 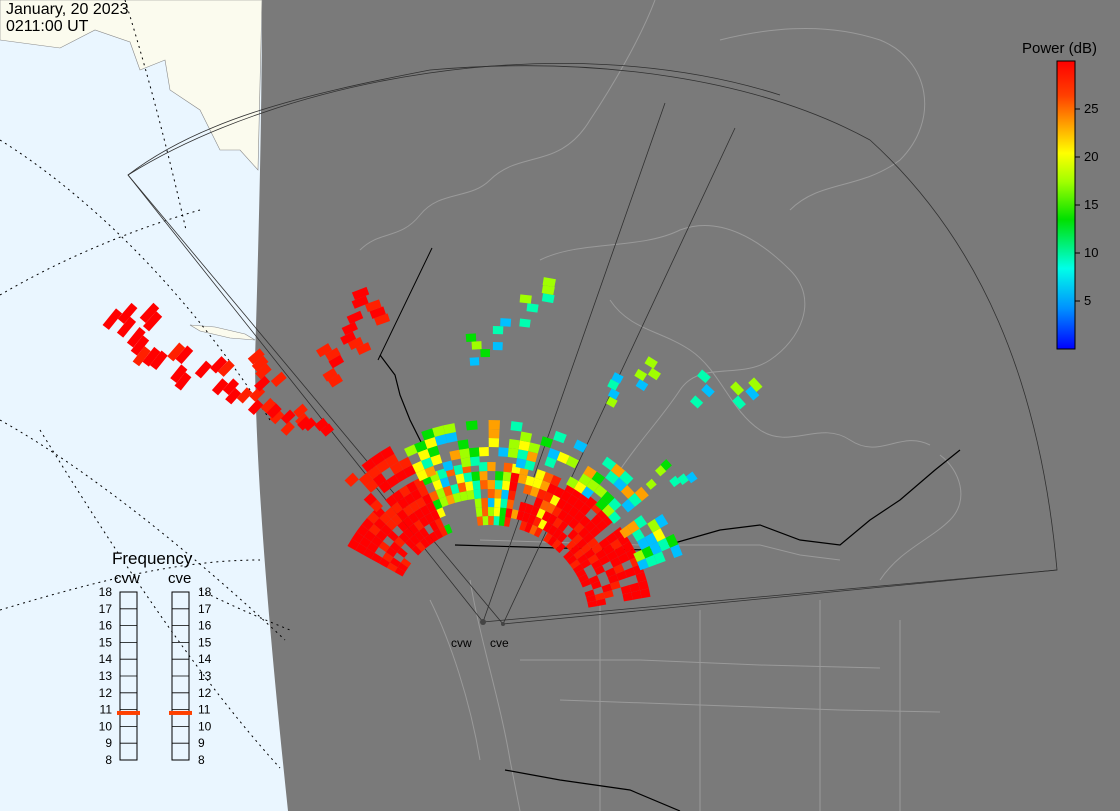 What do you see at coordinates (106, 693) in the screenshot?
I see `frequency-scale-label: 12` at bounding box center [106, 693].